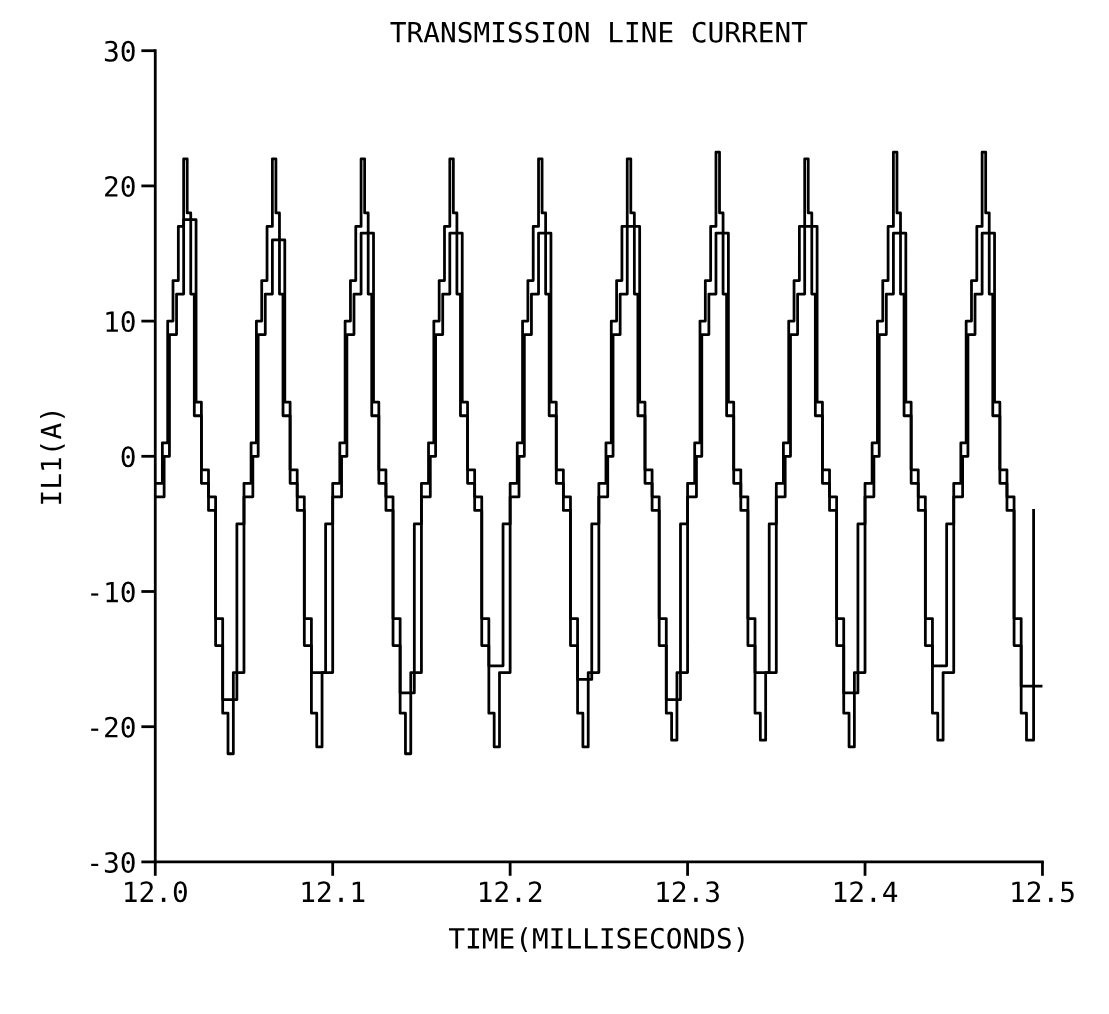  I want to click on y-tick-label: -10, so click(113, 592).